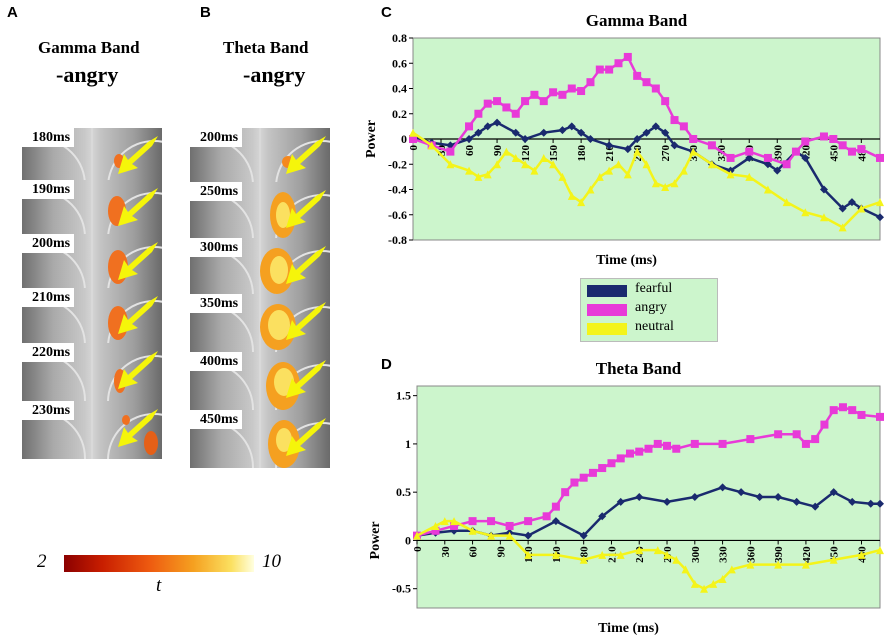 The width and height of the screenshot is (892, 638). What do you see at coordinates (399, 63) in the screenshot?
I see `y-tick-label: 0.6` at bounding box center [399, 63].